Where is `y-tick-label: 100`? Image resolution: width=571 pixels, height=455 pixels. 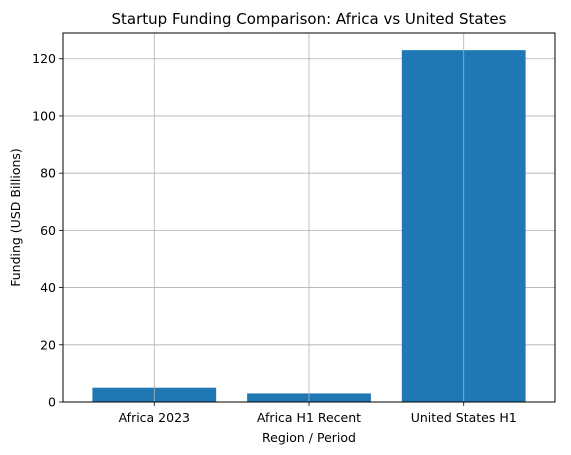
y-tick-label: 100 is located at coordinates (44, 115).